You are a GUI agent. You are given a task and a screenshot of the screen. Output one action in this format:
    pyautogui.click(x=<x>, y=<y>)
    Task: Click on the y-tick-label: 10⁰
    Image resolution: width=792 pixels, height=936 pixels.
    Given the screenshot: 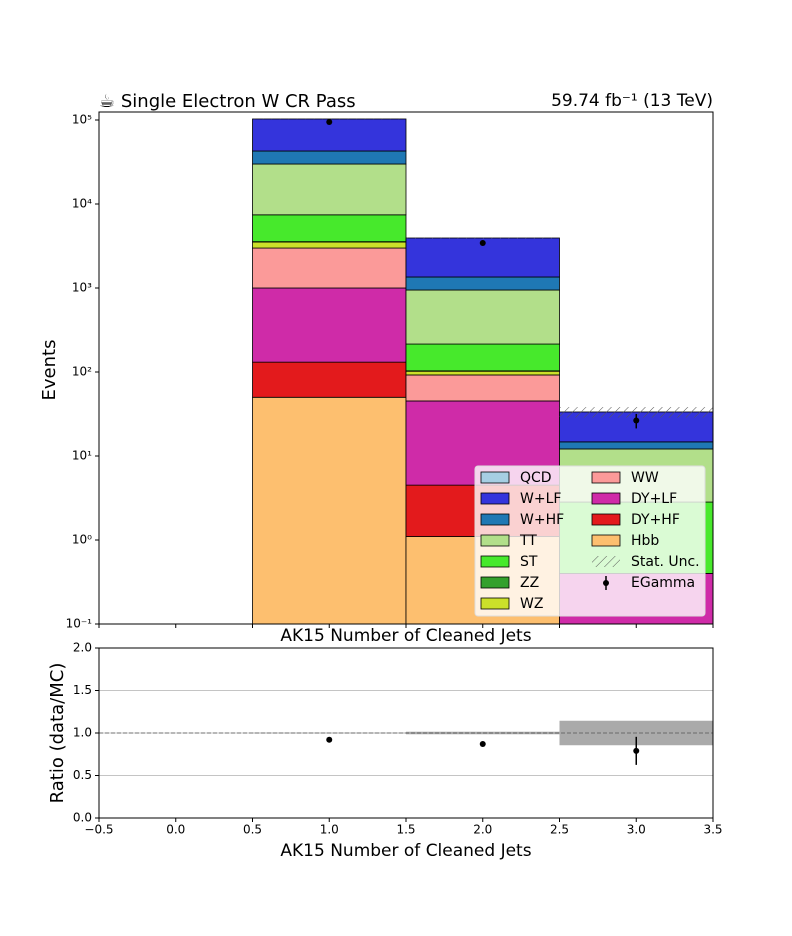 What is the action you would take?
    pyautogui.click(x=82, y=539)
    